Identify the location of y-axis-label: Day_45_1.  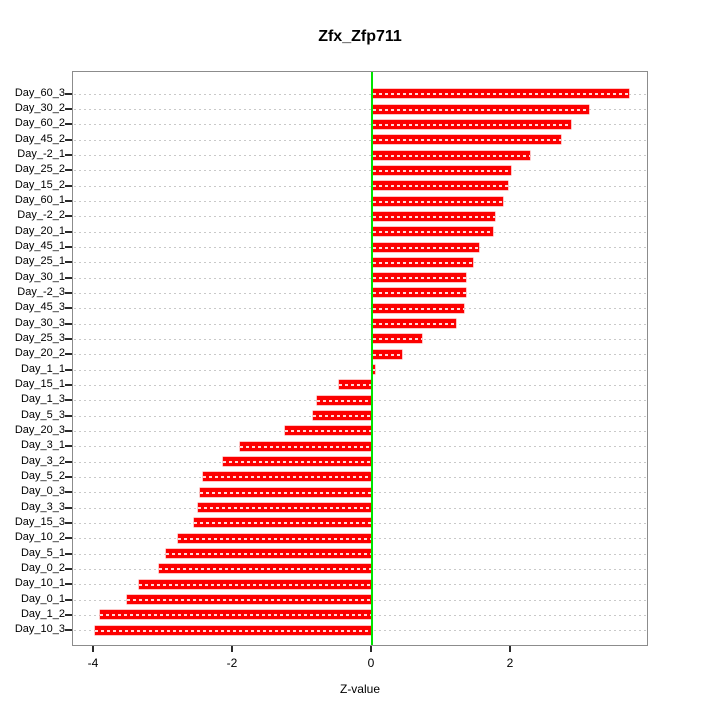
(39, 246).